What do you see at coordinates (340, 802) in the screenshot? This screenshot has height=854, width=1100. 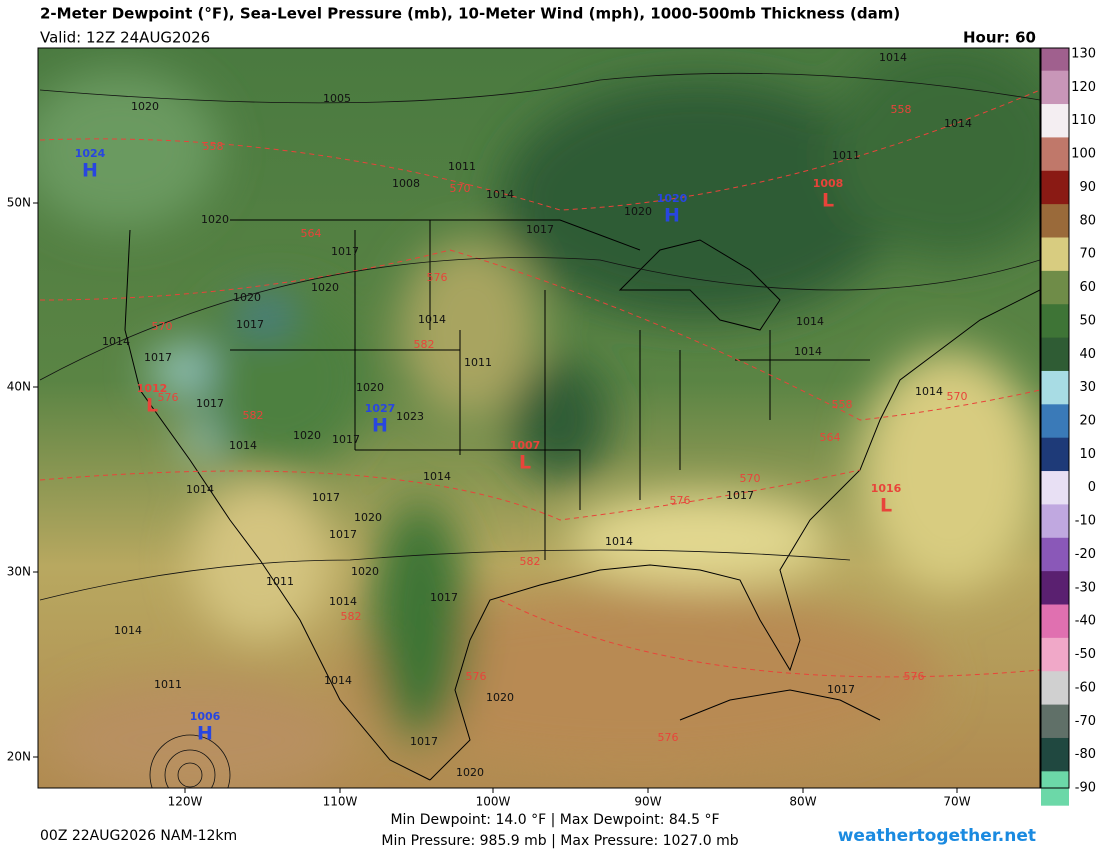 I see `lon-label: 110W` at bounding box center [340, 802].